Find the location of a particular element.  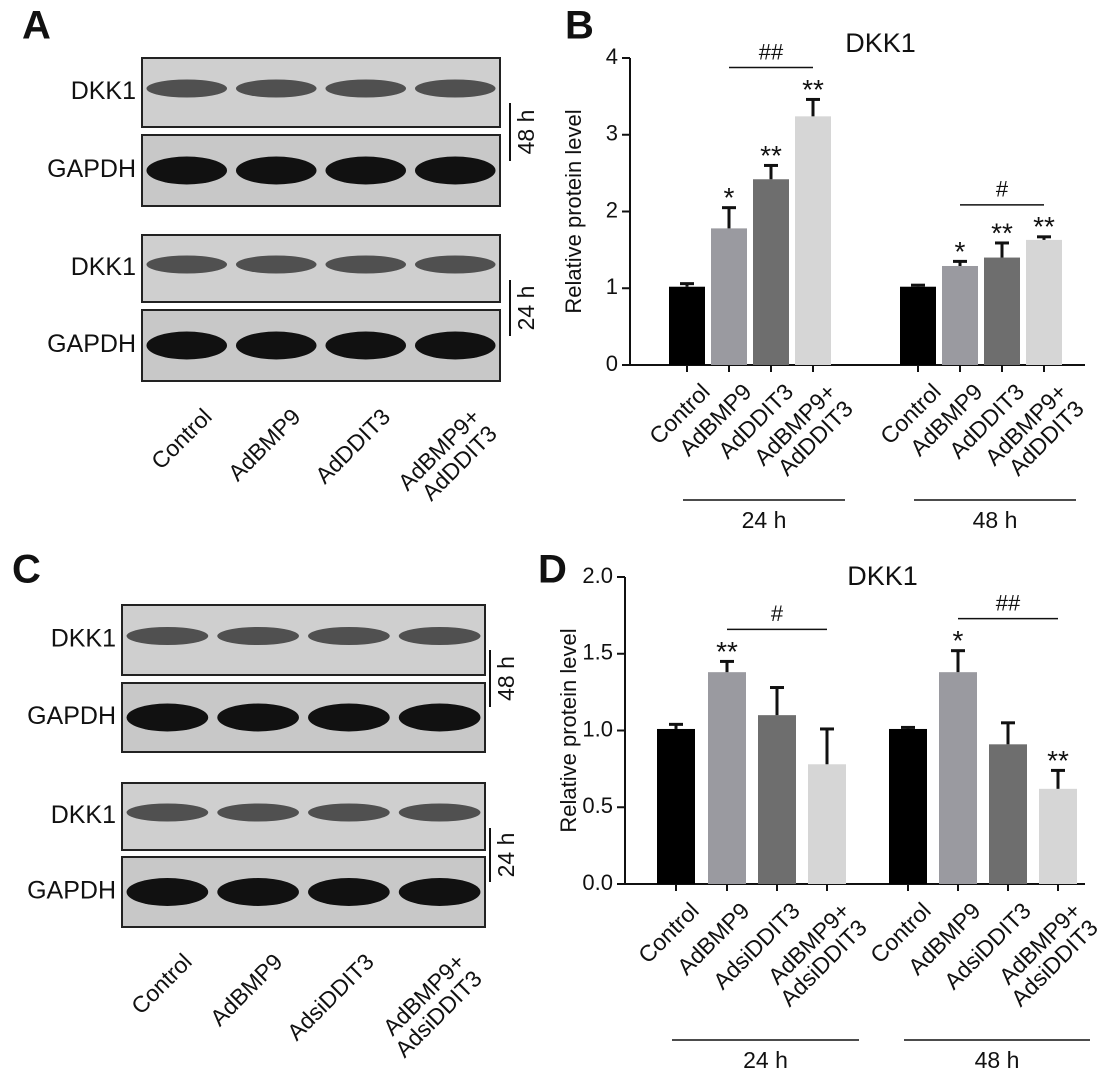

y-tick-label: 0.5 is located at coordinates (597, 805).